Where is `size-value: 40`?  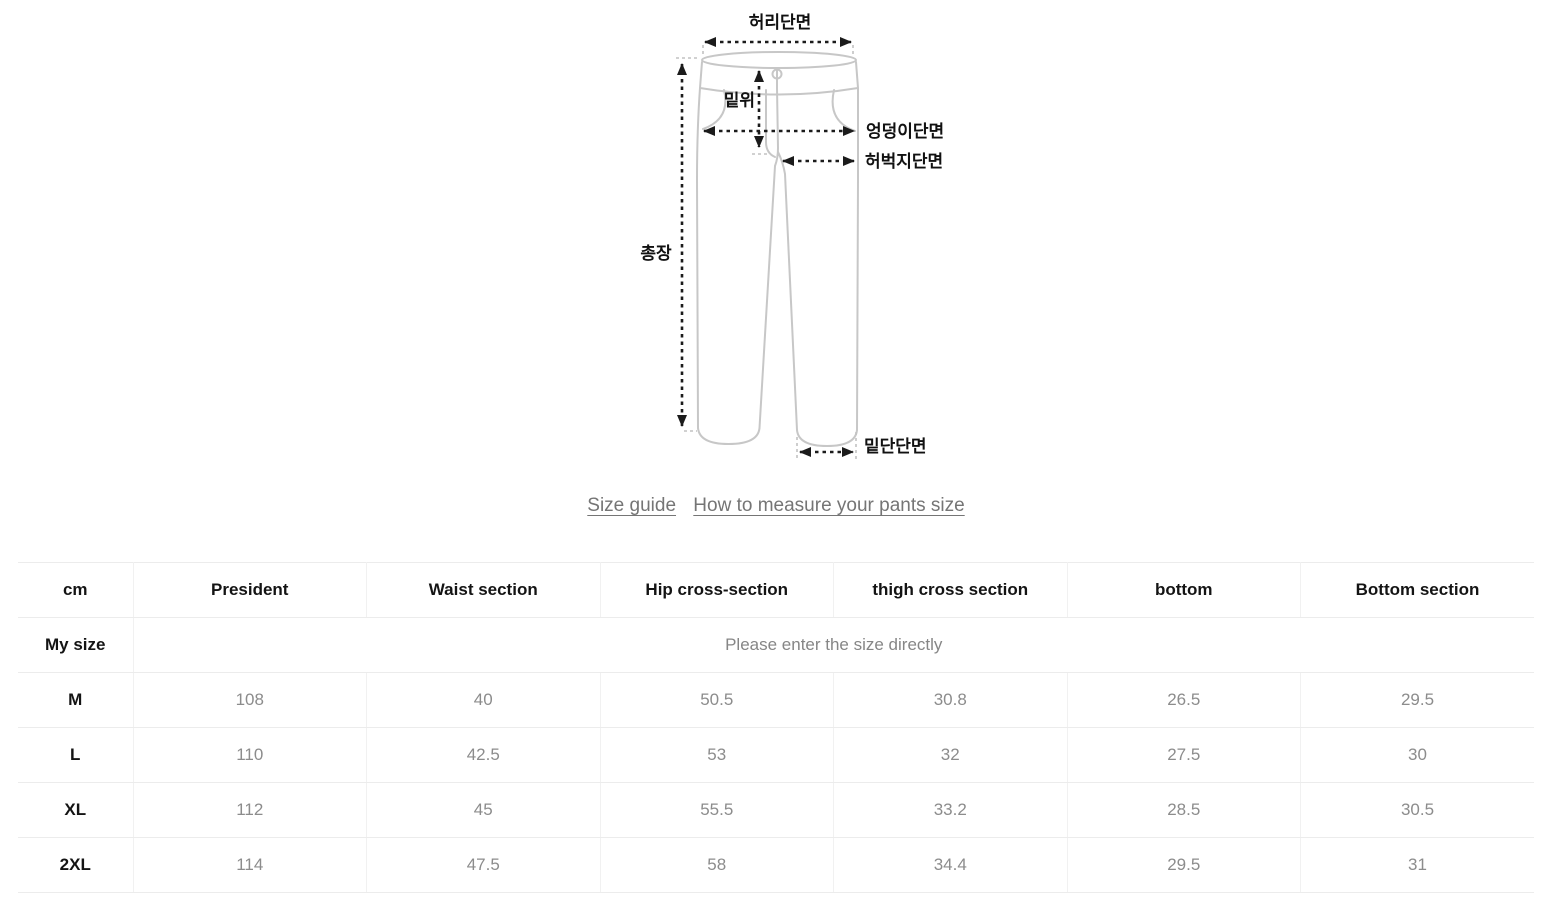 size-value: 40 is located at coordinates (483, 700).